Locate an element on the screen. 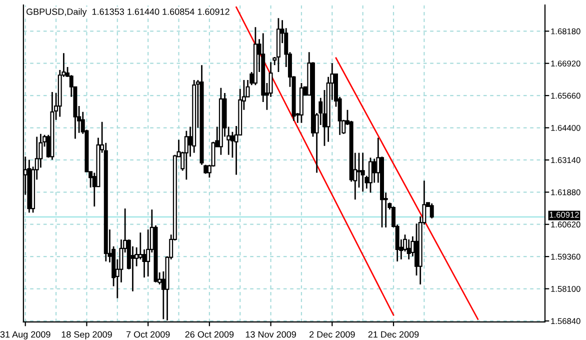 This screenshot has width=586, height=340. y-tick-label: 1.64400 is located at coordinates (565, 127).